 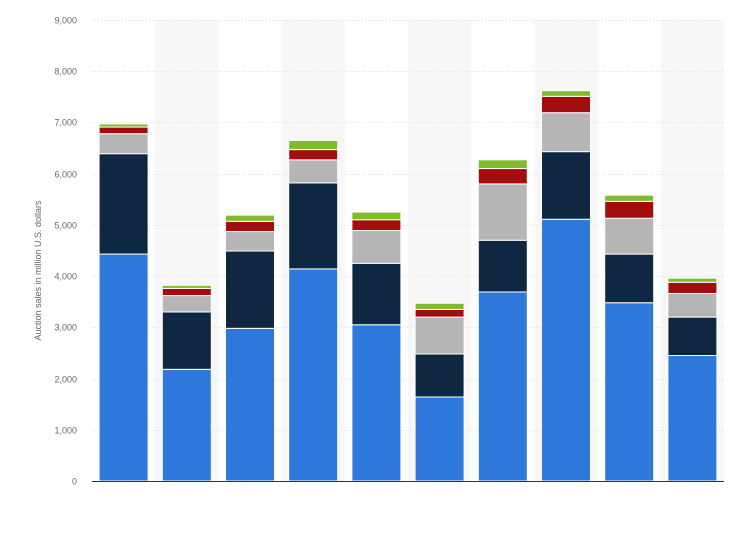 What do you see at coordinates (65, 21) in the screenshot?
I see `y-tick-label: 9,000` at bounding box center [65, 21].